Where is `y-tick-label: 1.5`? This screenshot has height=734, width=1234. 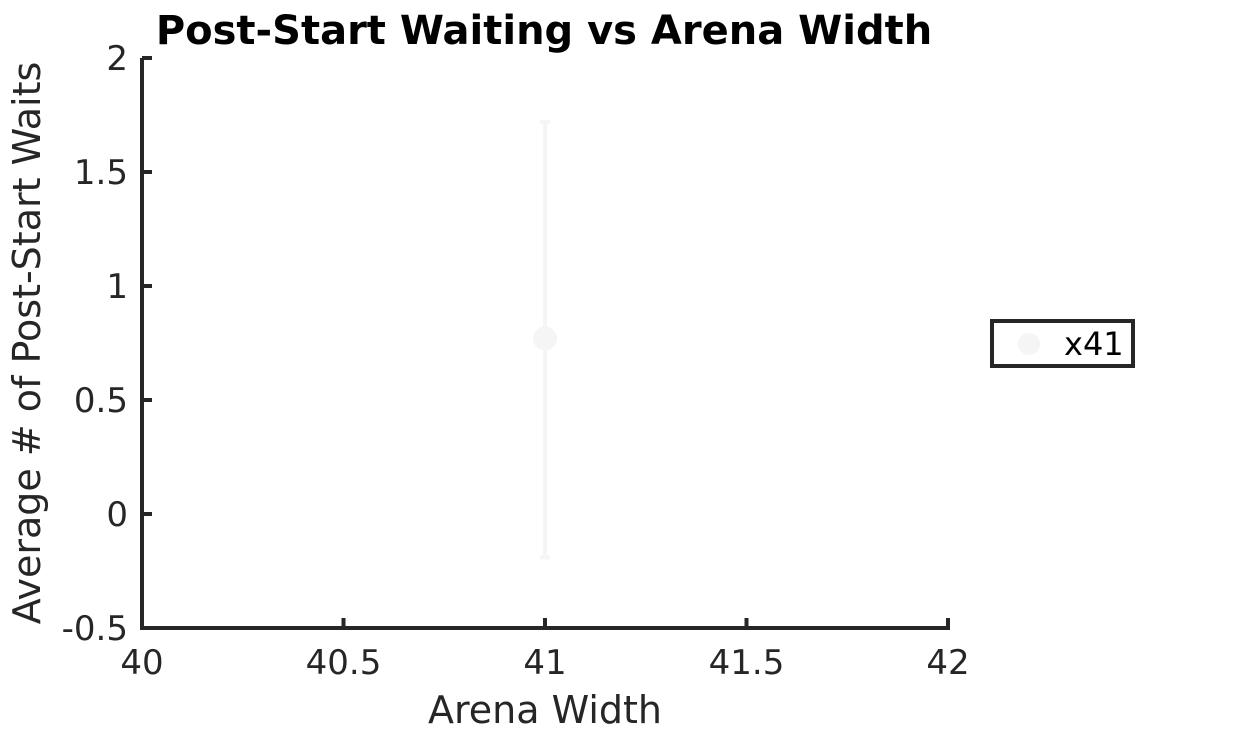 y-tick-label: 1.5 is located at coordinates (101, 173).